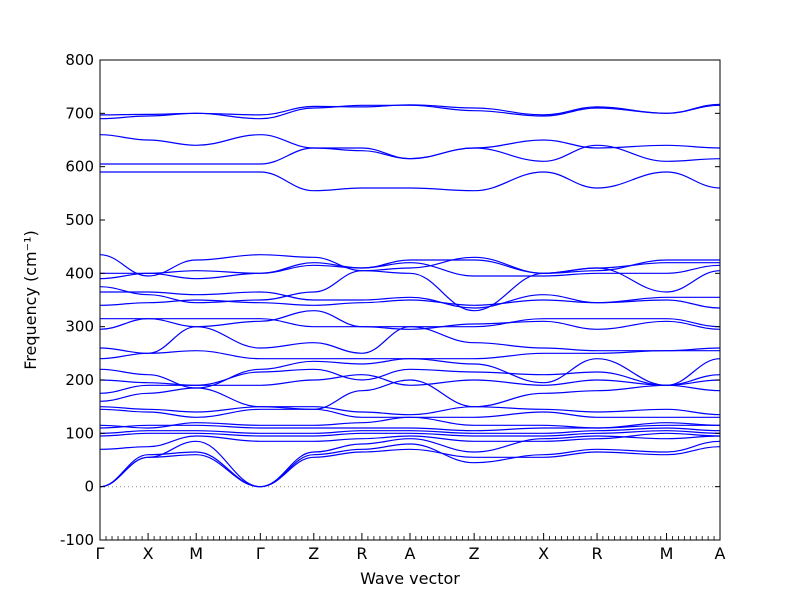 The width and height of the screenshot is (800, 600). What do you see at coordinates (79, 220) in the screenshot?
I see `y-tick-label: 500` at bounding box center [79, 220].